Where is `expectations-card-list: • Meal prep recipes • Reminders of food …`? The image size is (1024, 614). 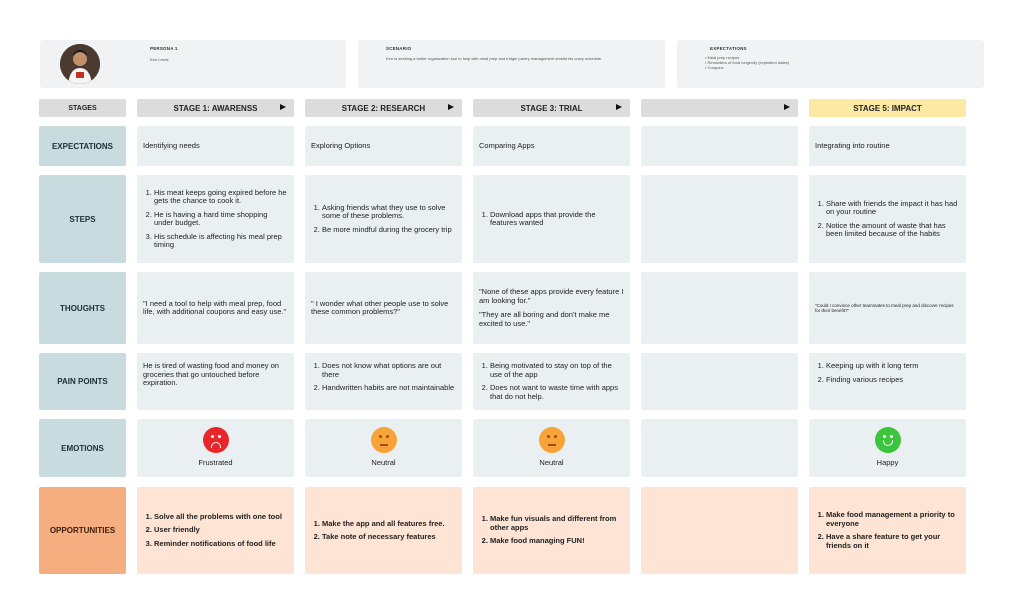
expectations-card-list: • Meal prep recipes • Reminders of food … is located at coordinates (805, 62).